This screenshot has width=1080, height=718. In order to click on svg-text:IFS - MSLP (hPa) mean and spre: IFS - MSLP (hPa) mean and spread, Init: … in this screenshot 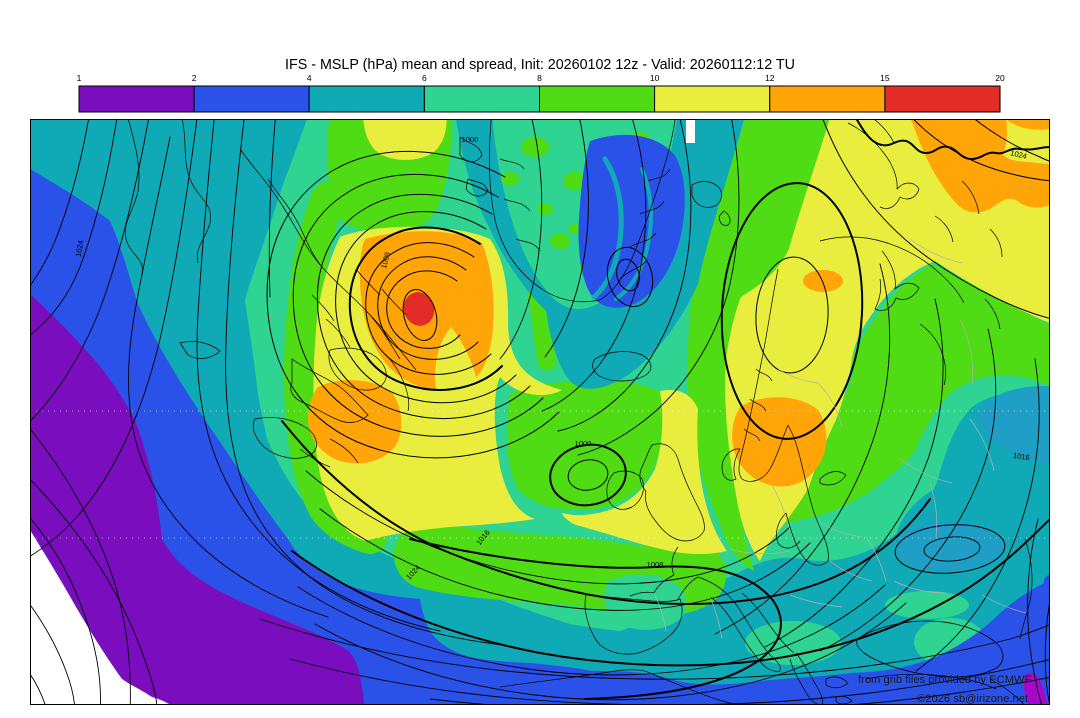, I will do `click(540, 65)`.